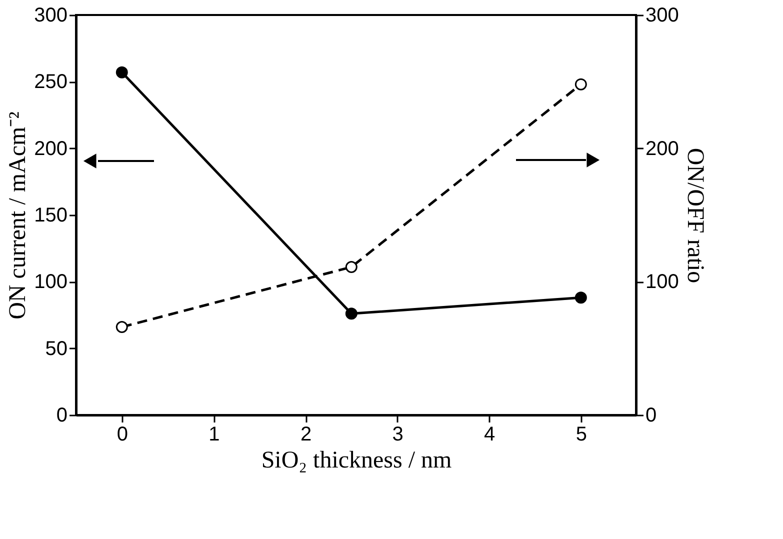 The height and width of the screenshot is (539, 783). Describe the element at coordinates (695, 216) in the screenshot. I see `y2-axis-title: ON/OFF ratio` at that location.